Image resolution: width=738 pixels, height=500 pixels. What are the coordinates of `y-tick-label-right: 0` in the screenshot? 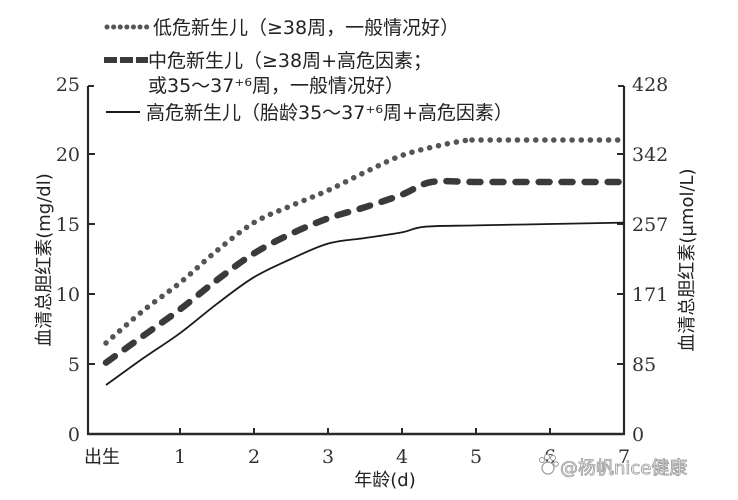 It's located at (638, 435).